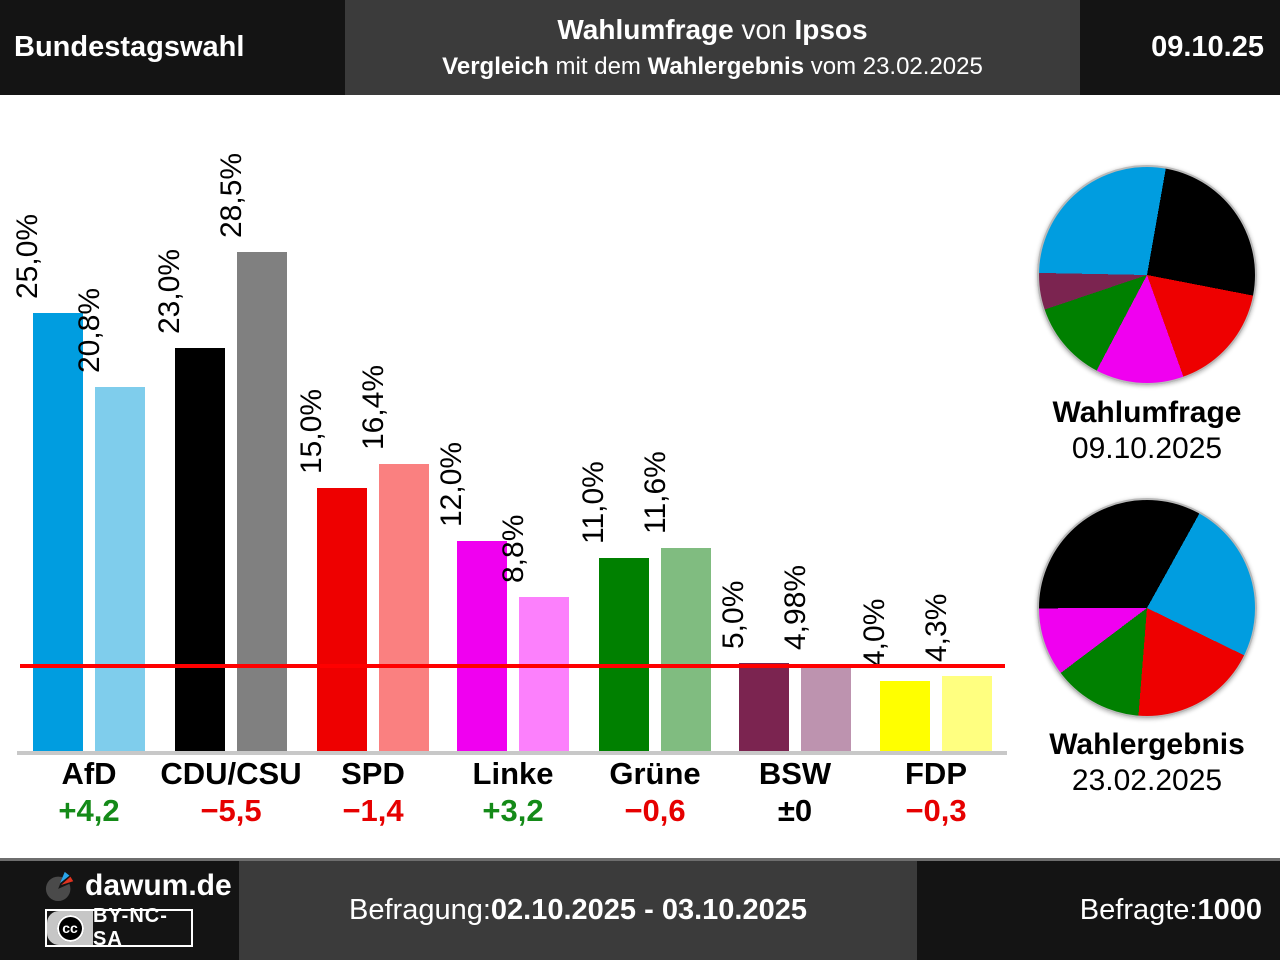  Describe the element at coordinates (936, 627) in the screenshot. I see `bar-value-label-fdp-result: 4,3%` at that location.